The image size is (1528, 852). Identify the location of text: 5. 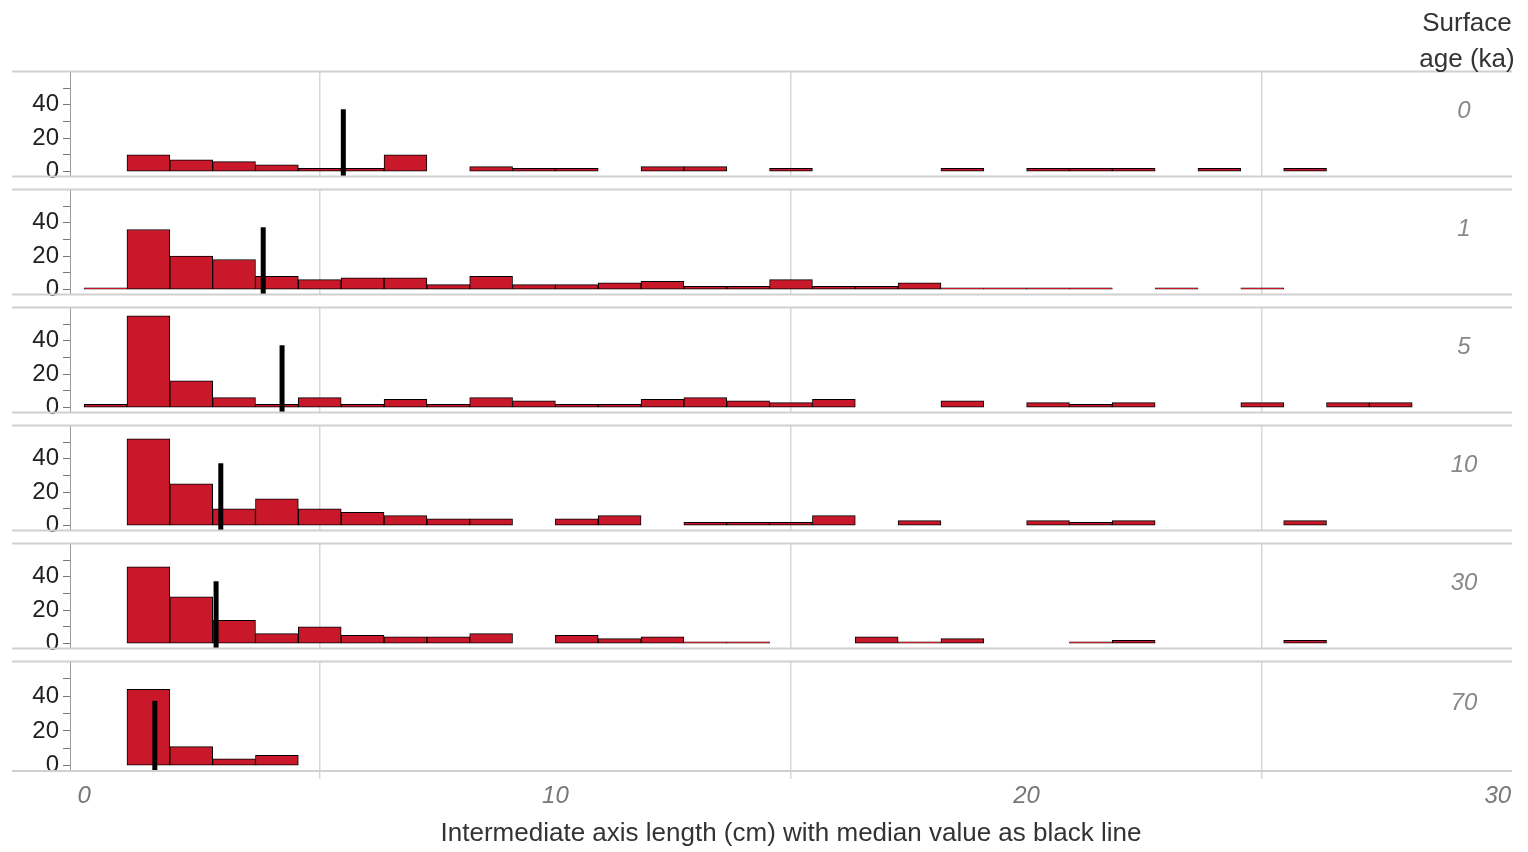
(1464, 346).